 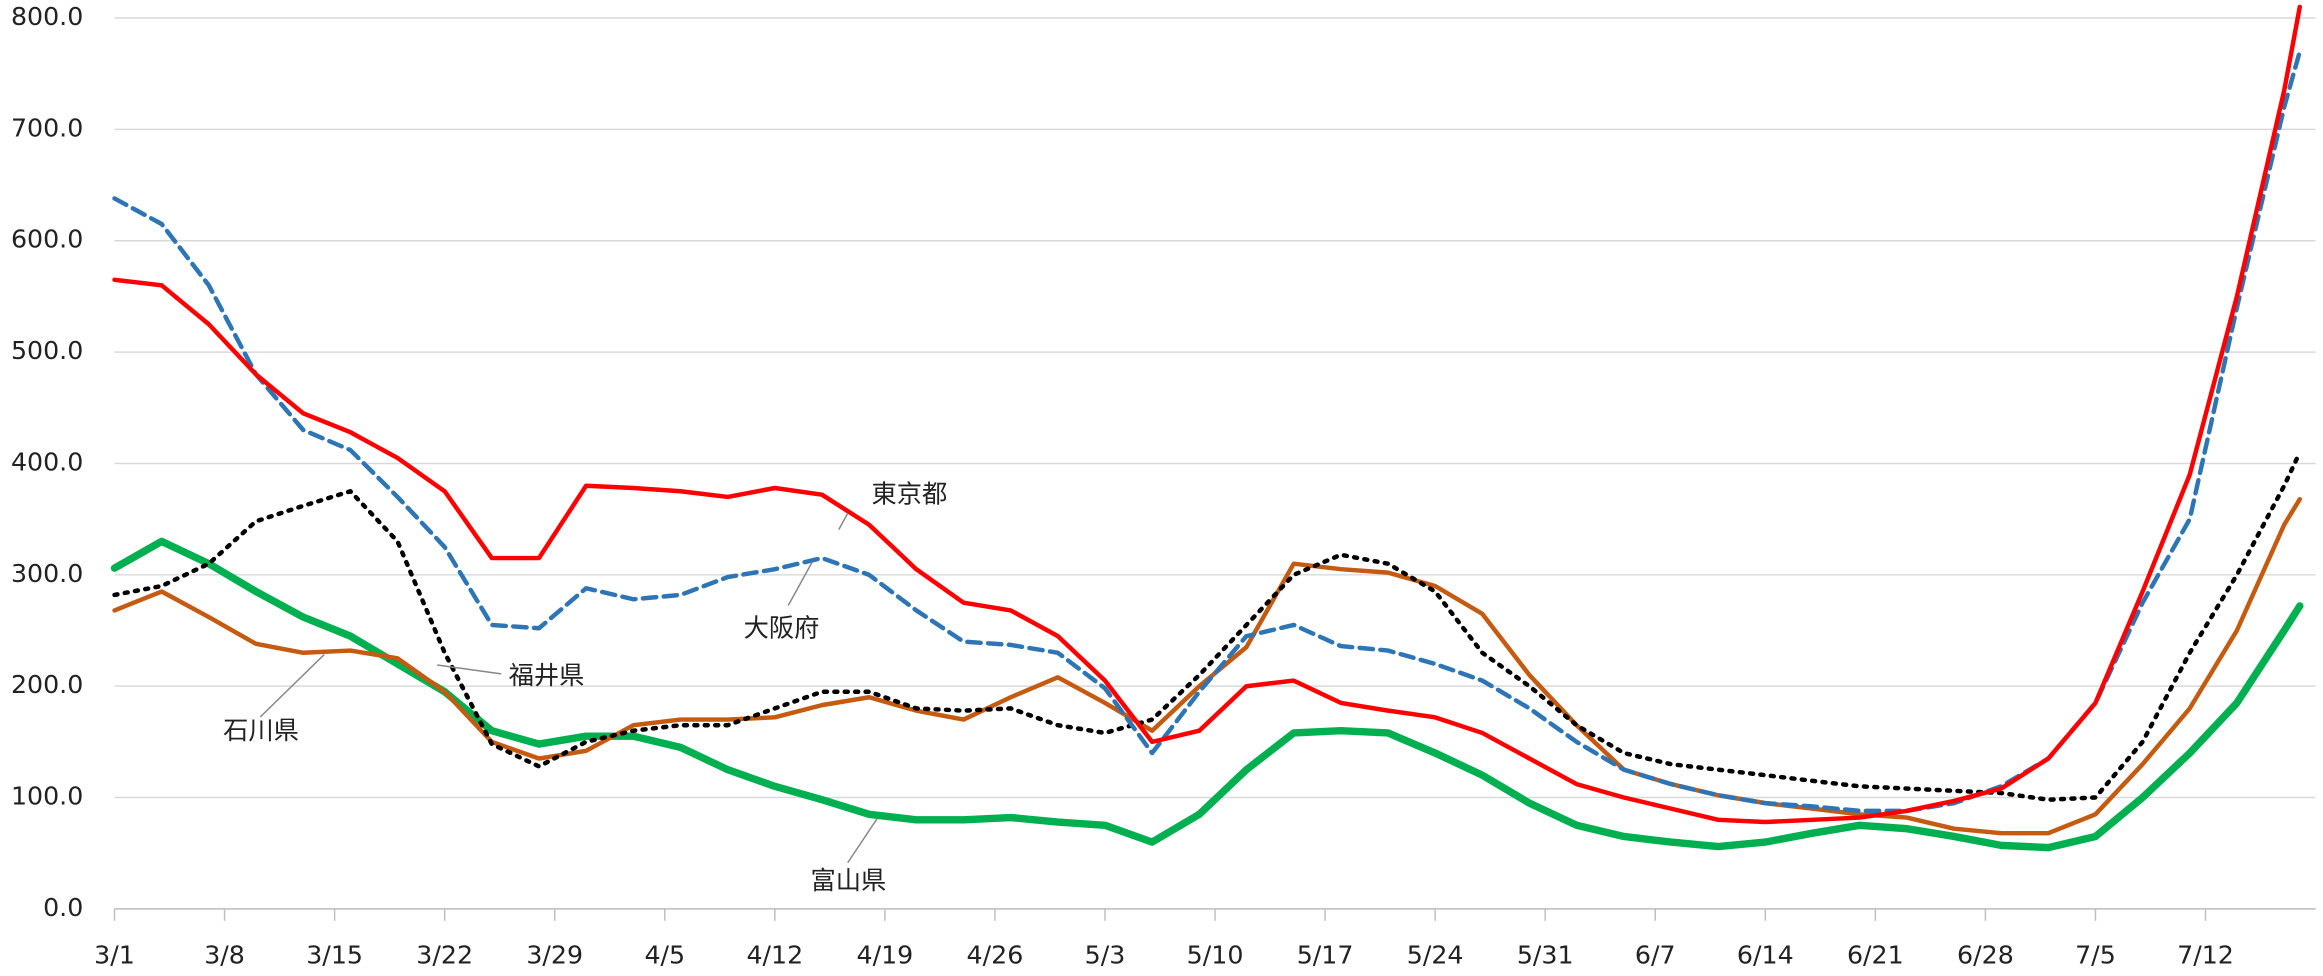 What do you see at coordinates (1435, 954) in the screenshot?
I see `x-tick-label: 5/24` at bounding box center [1435, 954].